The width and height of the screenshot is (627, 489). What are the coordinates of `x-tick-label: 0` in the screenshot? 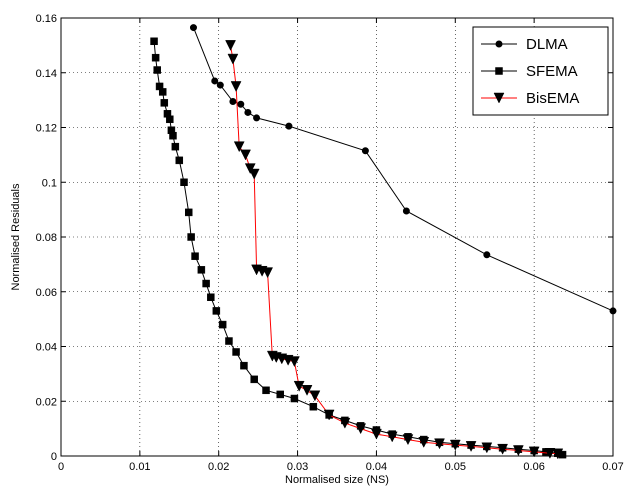 It's located at (61, 467).